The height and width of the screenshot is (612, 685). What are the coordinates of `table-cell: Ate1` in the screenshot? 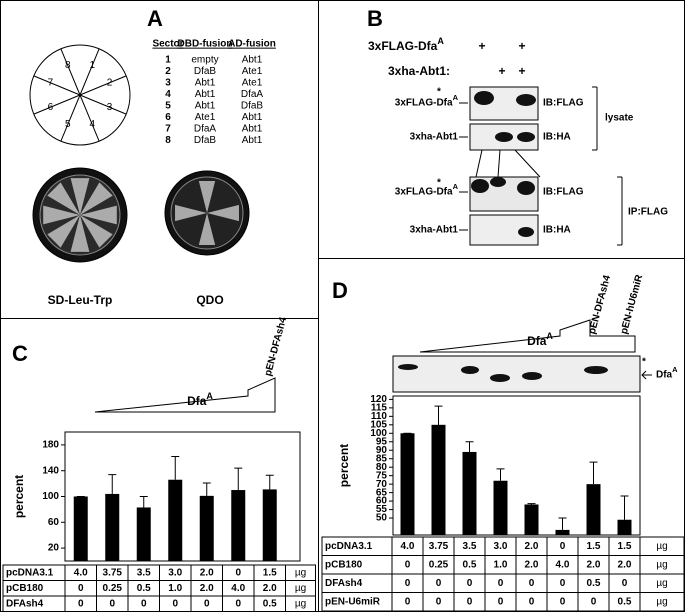 It's located at (252, 83).